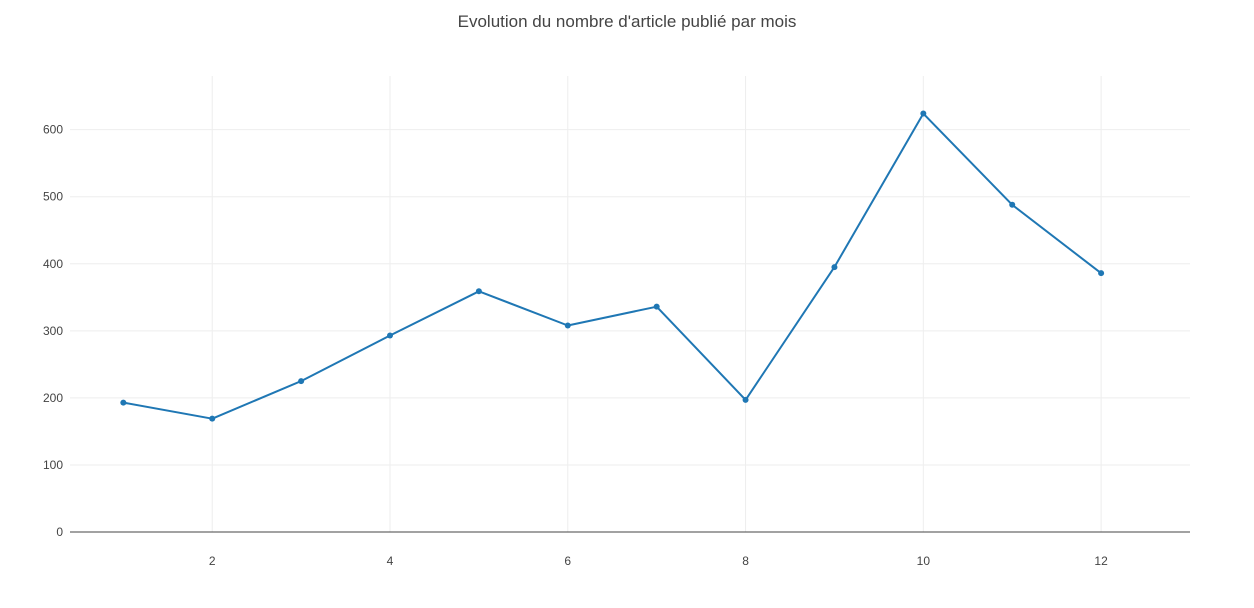  I want to click on y-tick-label: 400, so click(53, 264).